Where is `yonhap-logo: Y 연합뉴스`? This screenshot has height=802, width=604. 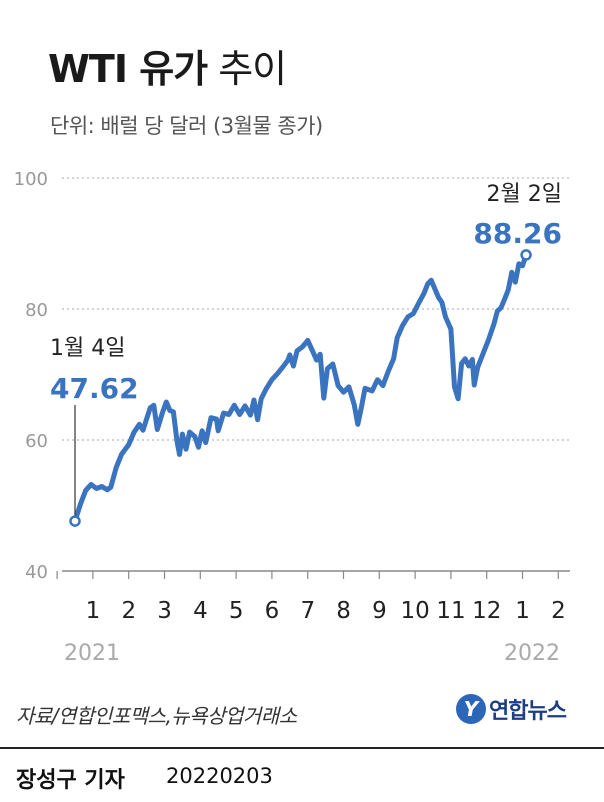
yonhap-logo: Y 연합뉴스 is located at coordinates (511, 709).